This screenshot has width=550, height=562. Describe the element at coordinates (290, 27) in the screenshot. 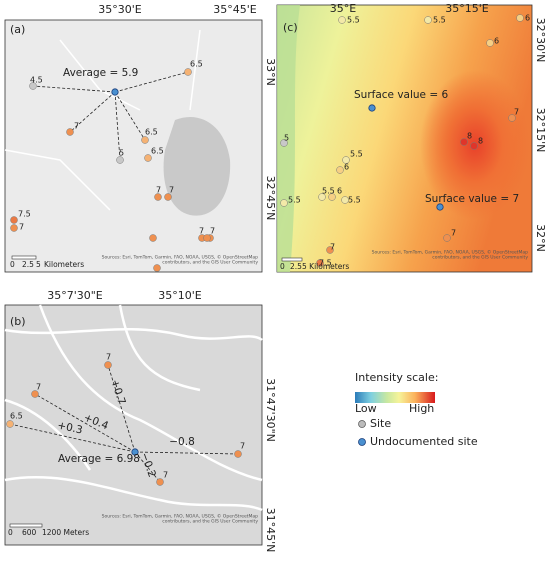

I see `panel-label: (c)` at that location.